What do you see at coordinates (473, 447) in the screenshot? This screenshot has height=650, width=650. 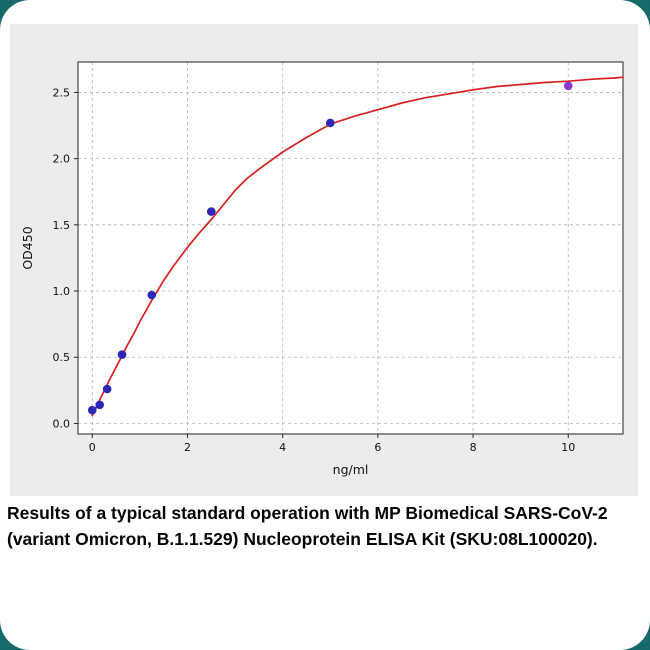 I see `x-tick-label: 8` at bounding box center [473, 447].